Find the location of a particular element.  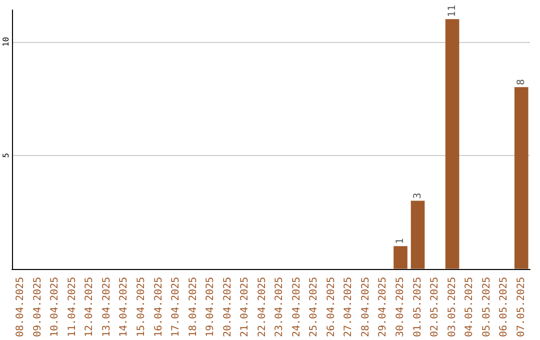

x-tick-label: 12.04.2025 is located at coordinates (90, 307).